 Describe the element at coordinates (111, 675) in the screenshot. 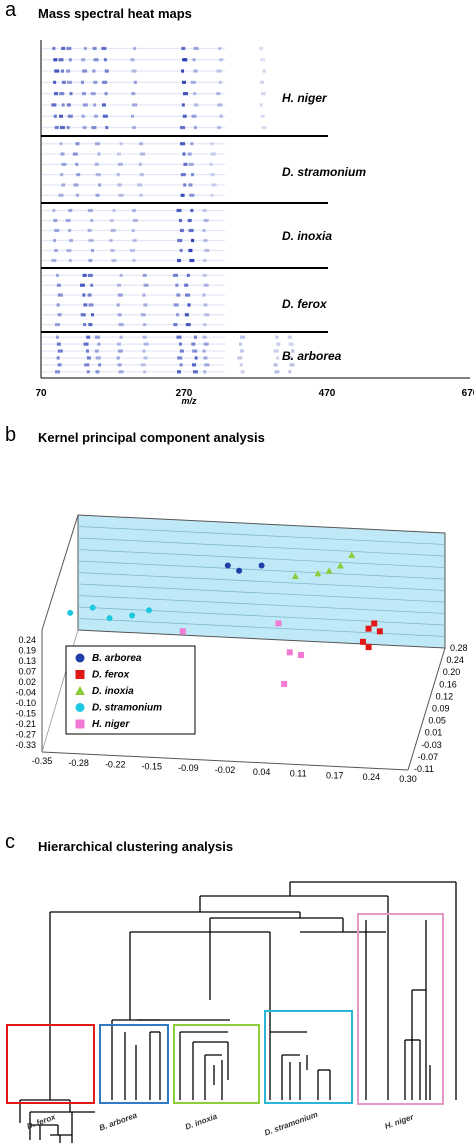

I see `legend-label: D. ferox` at that location.